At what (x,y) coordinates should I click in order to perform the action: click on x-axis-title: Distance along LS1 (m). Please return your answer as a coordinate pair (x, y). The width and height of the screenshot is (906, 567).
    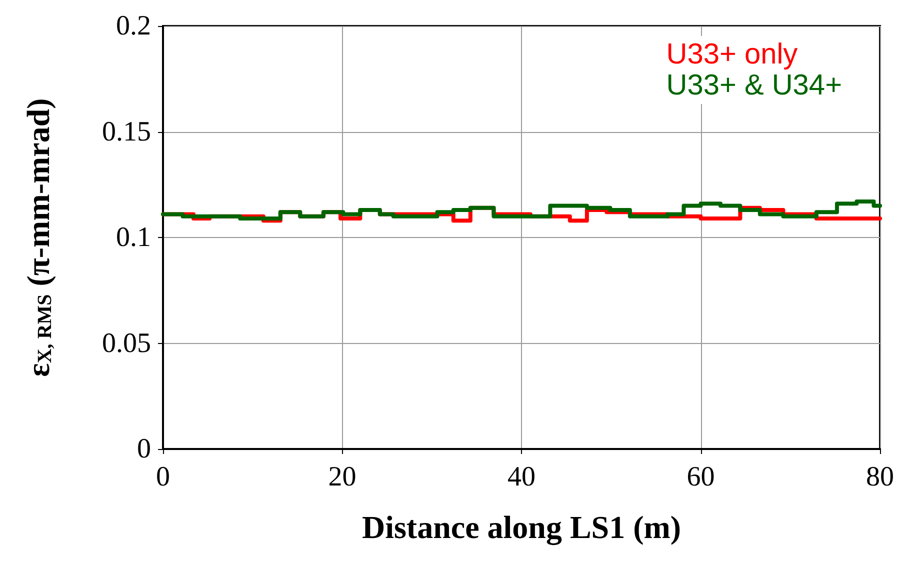
    Looking at the image, I should click on (522, 527).